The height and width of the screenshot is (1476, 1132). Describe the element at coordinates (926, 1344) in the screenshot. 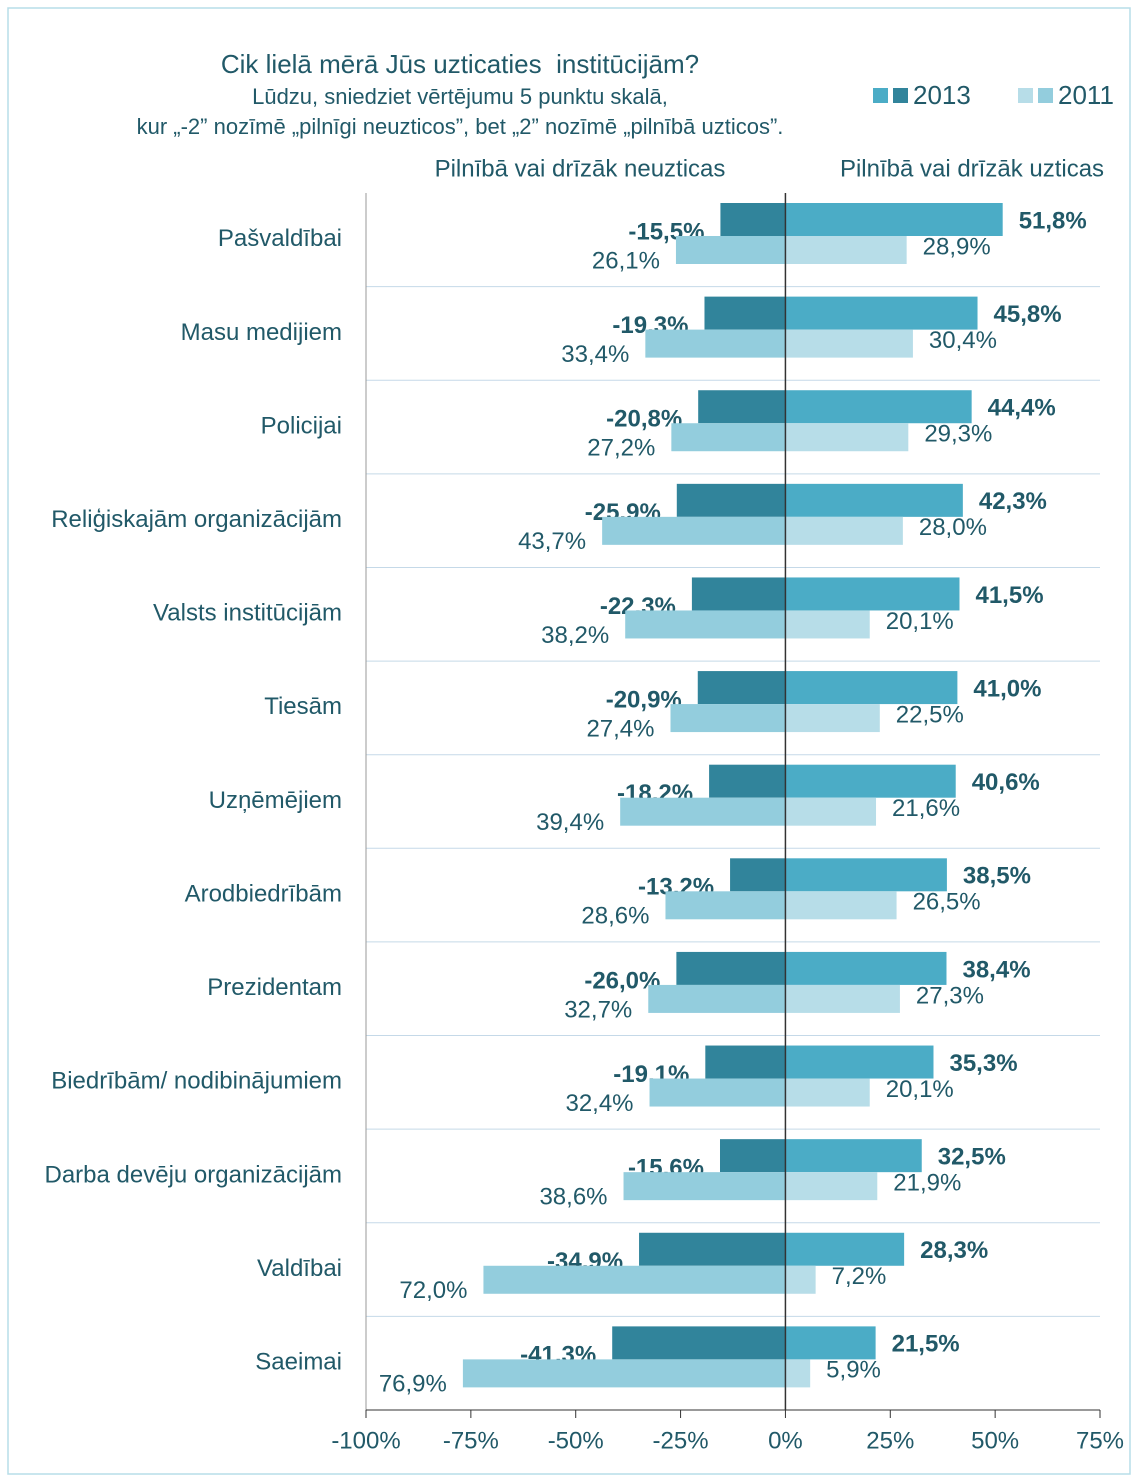

I see `value-label: 21,5%` at that location.